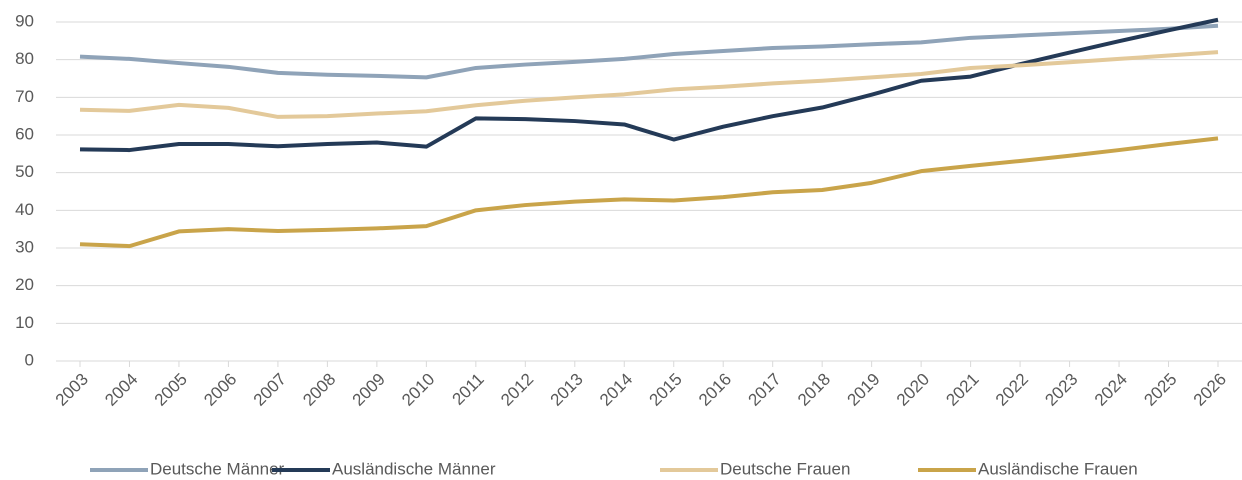 The height and width of the screenshot is (480, 1242). I want to click on x-tick-label: 2019, so click(863, 390).